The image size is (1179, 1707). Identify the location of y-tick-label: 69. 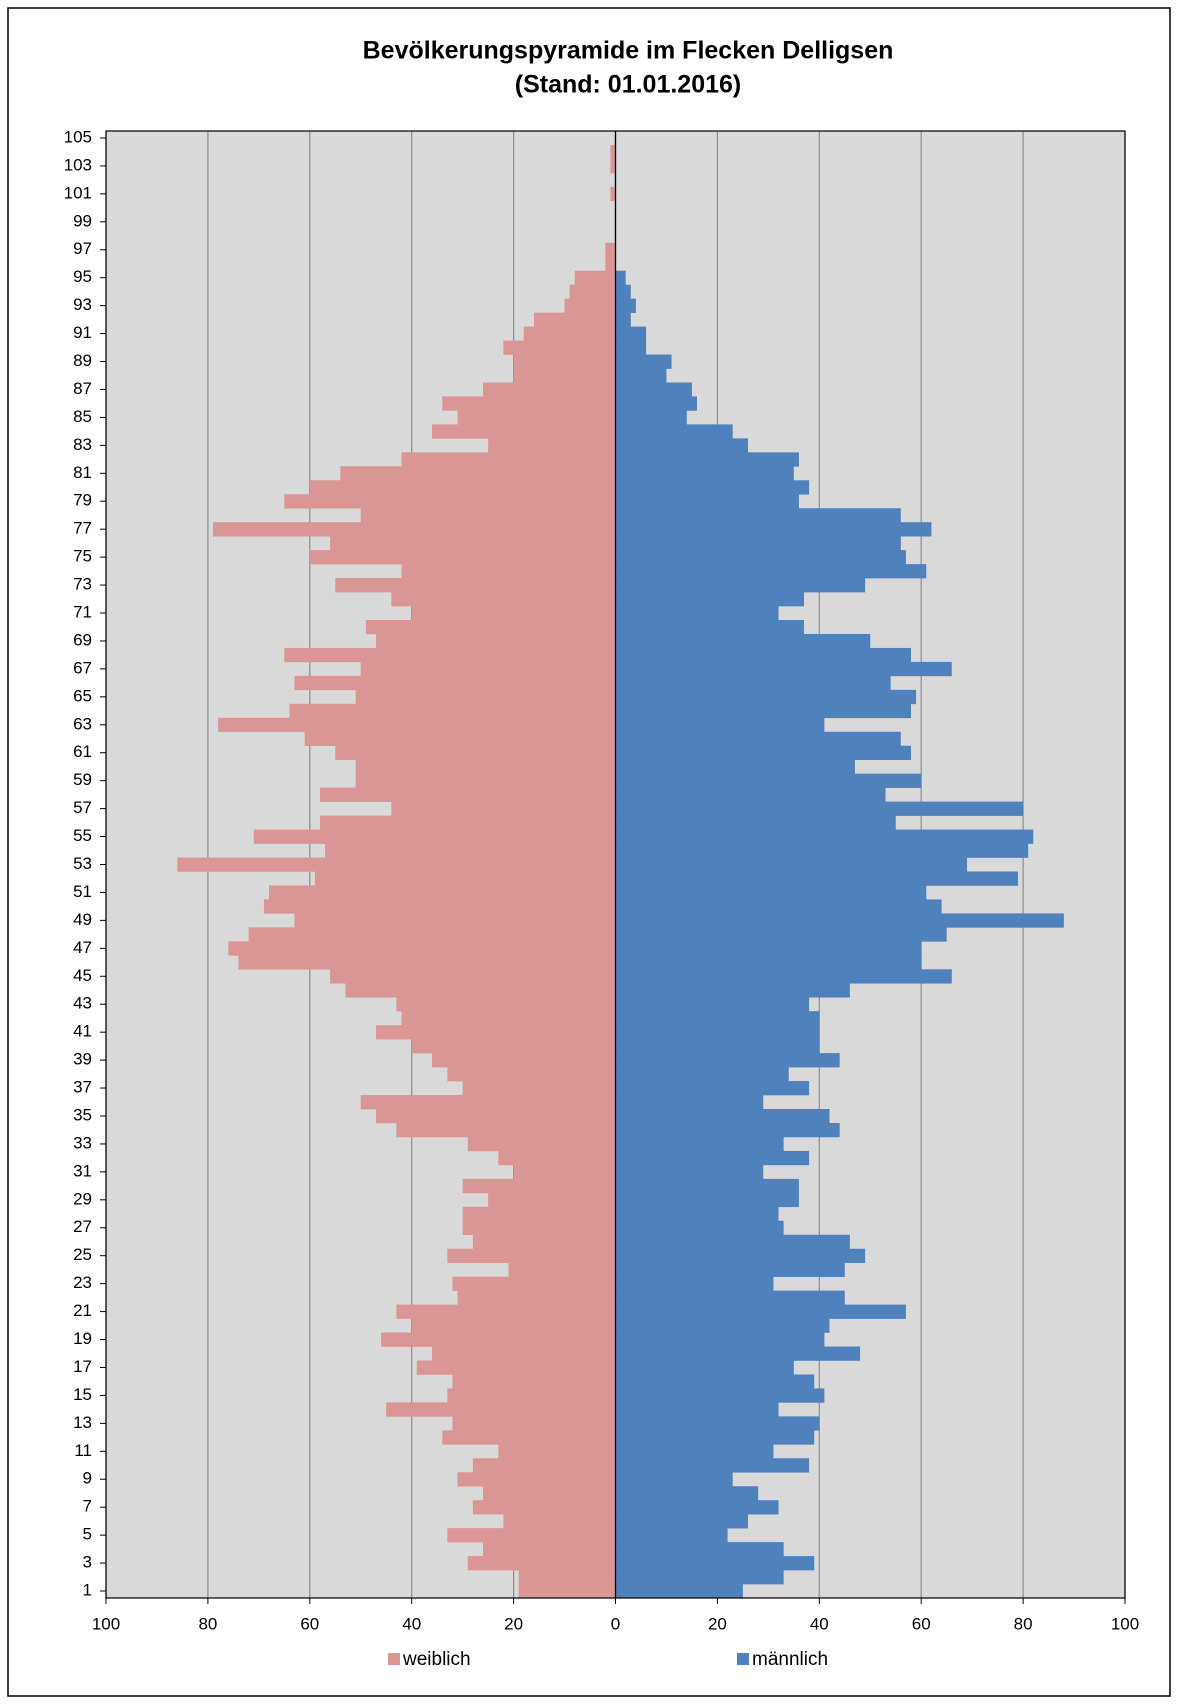
(82, 639).